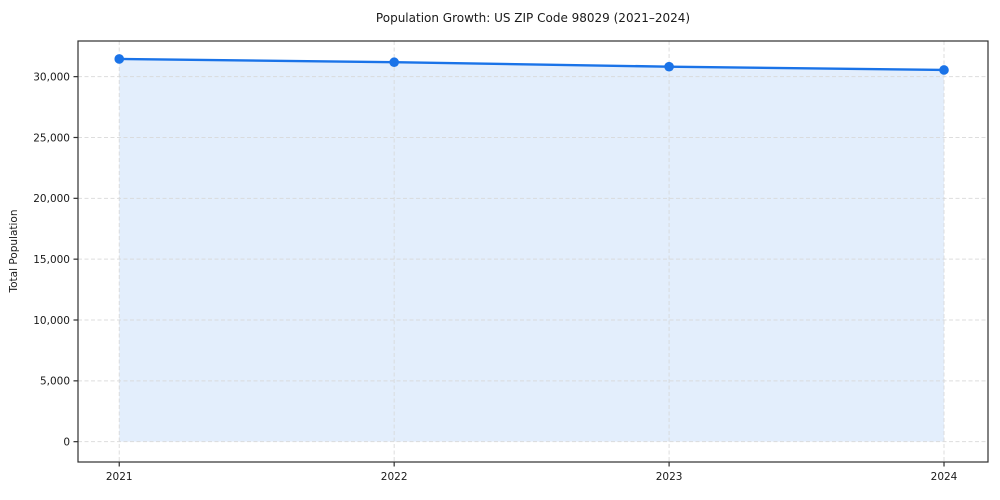 The width and height of the screenshot is (1000, 500). Describe the element at coordinates (944, 70) in the screenshot. I see `data-point-2024` at that location.